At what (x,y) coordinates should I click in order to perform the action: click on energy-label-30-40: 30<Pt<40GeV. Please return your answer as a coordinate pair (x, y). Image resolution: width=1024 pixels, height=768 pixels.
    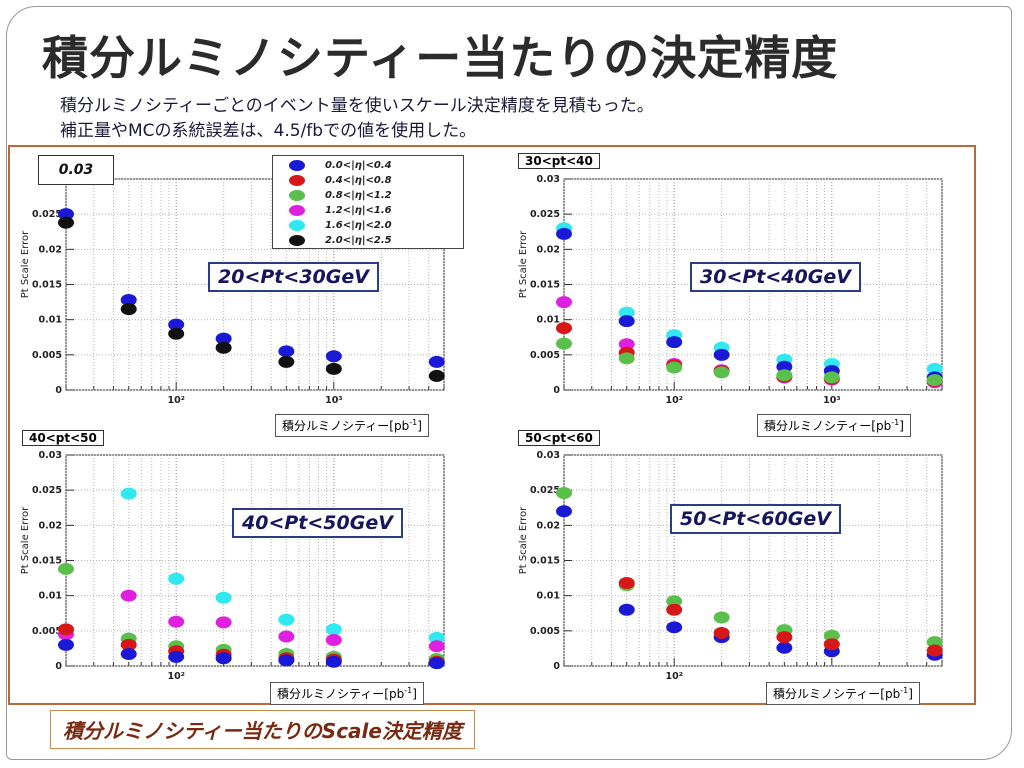
    Looking at the image, I should click on (775, 277).